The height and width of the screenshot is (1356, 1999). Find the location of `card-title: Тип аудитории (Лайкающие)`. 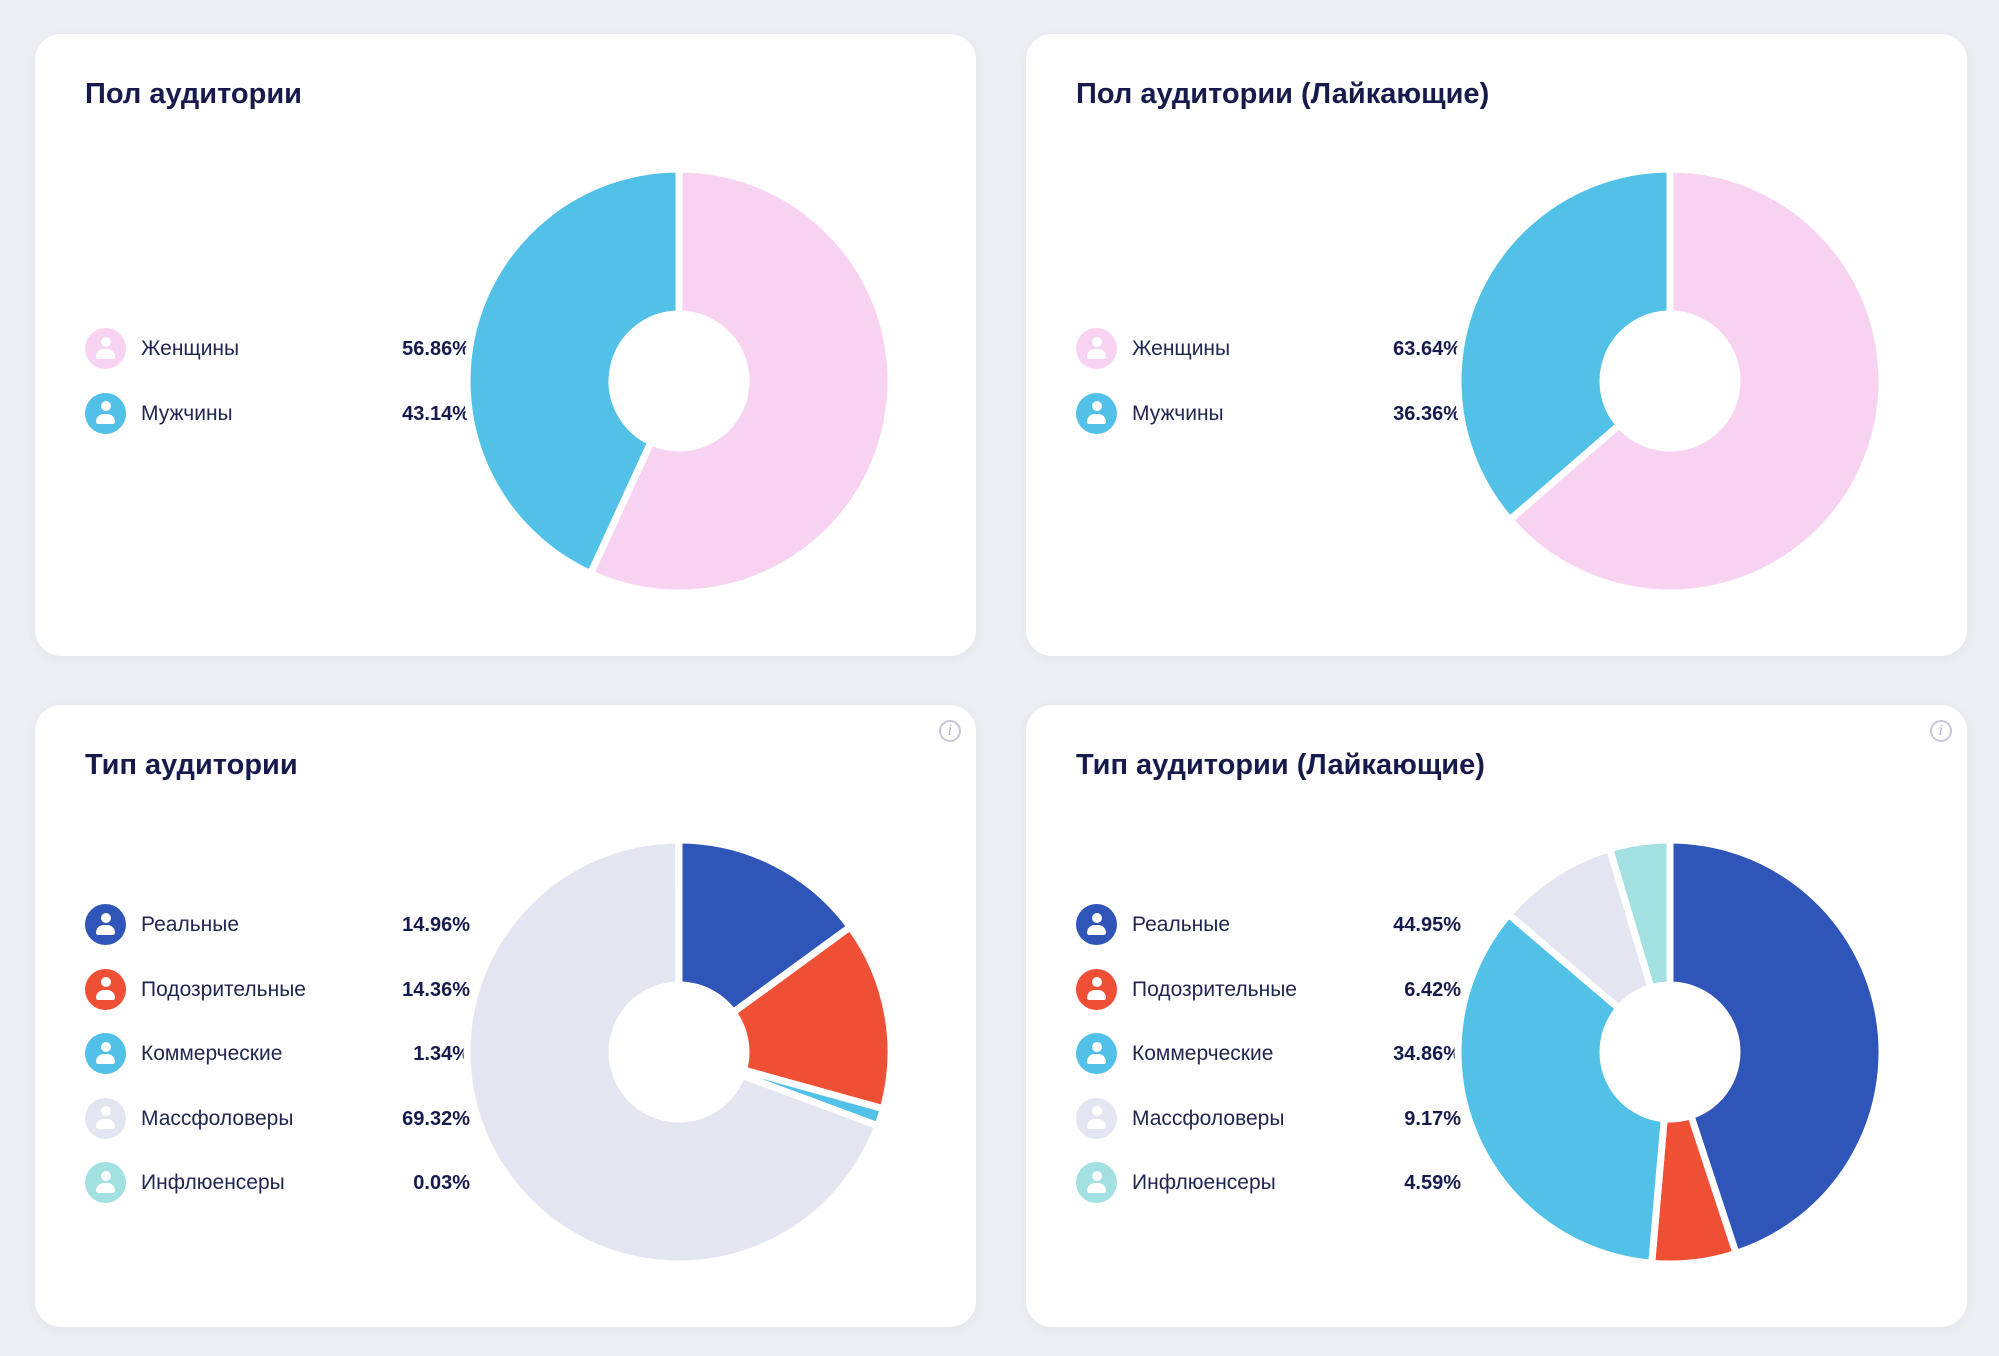

card-title: Тип аудитории (Лайкающие) is located at coordinates (1280, 765).